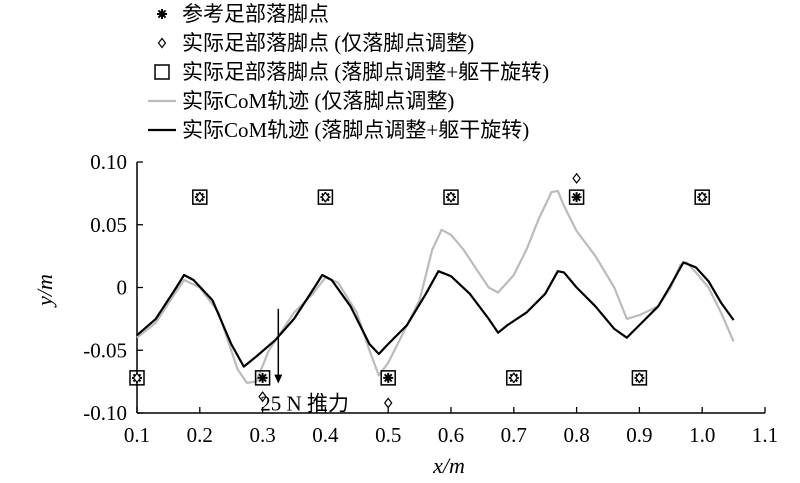  Describe the element at coordinates (388, 435) in the screenshot. I see `x-tick-label: 0.5` at that location.